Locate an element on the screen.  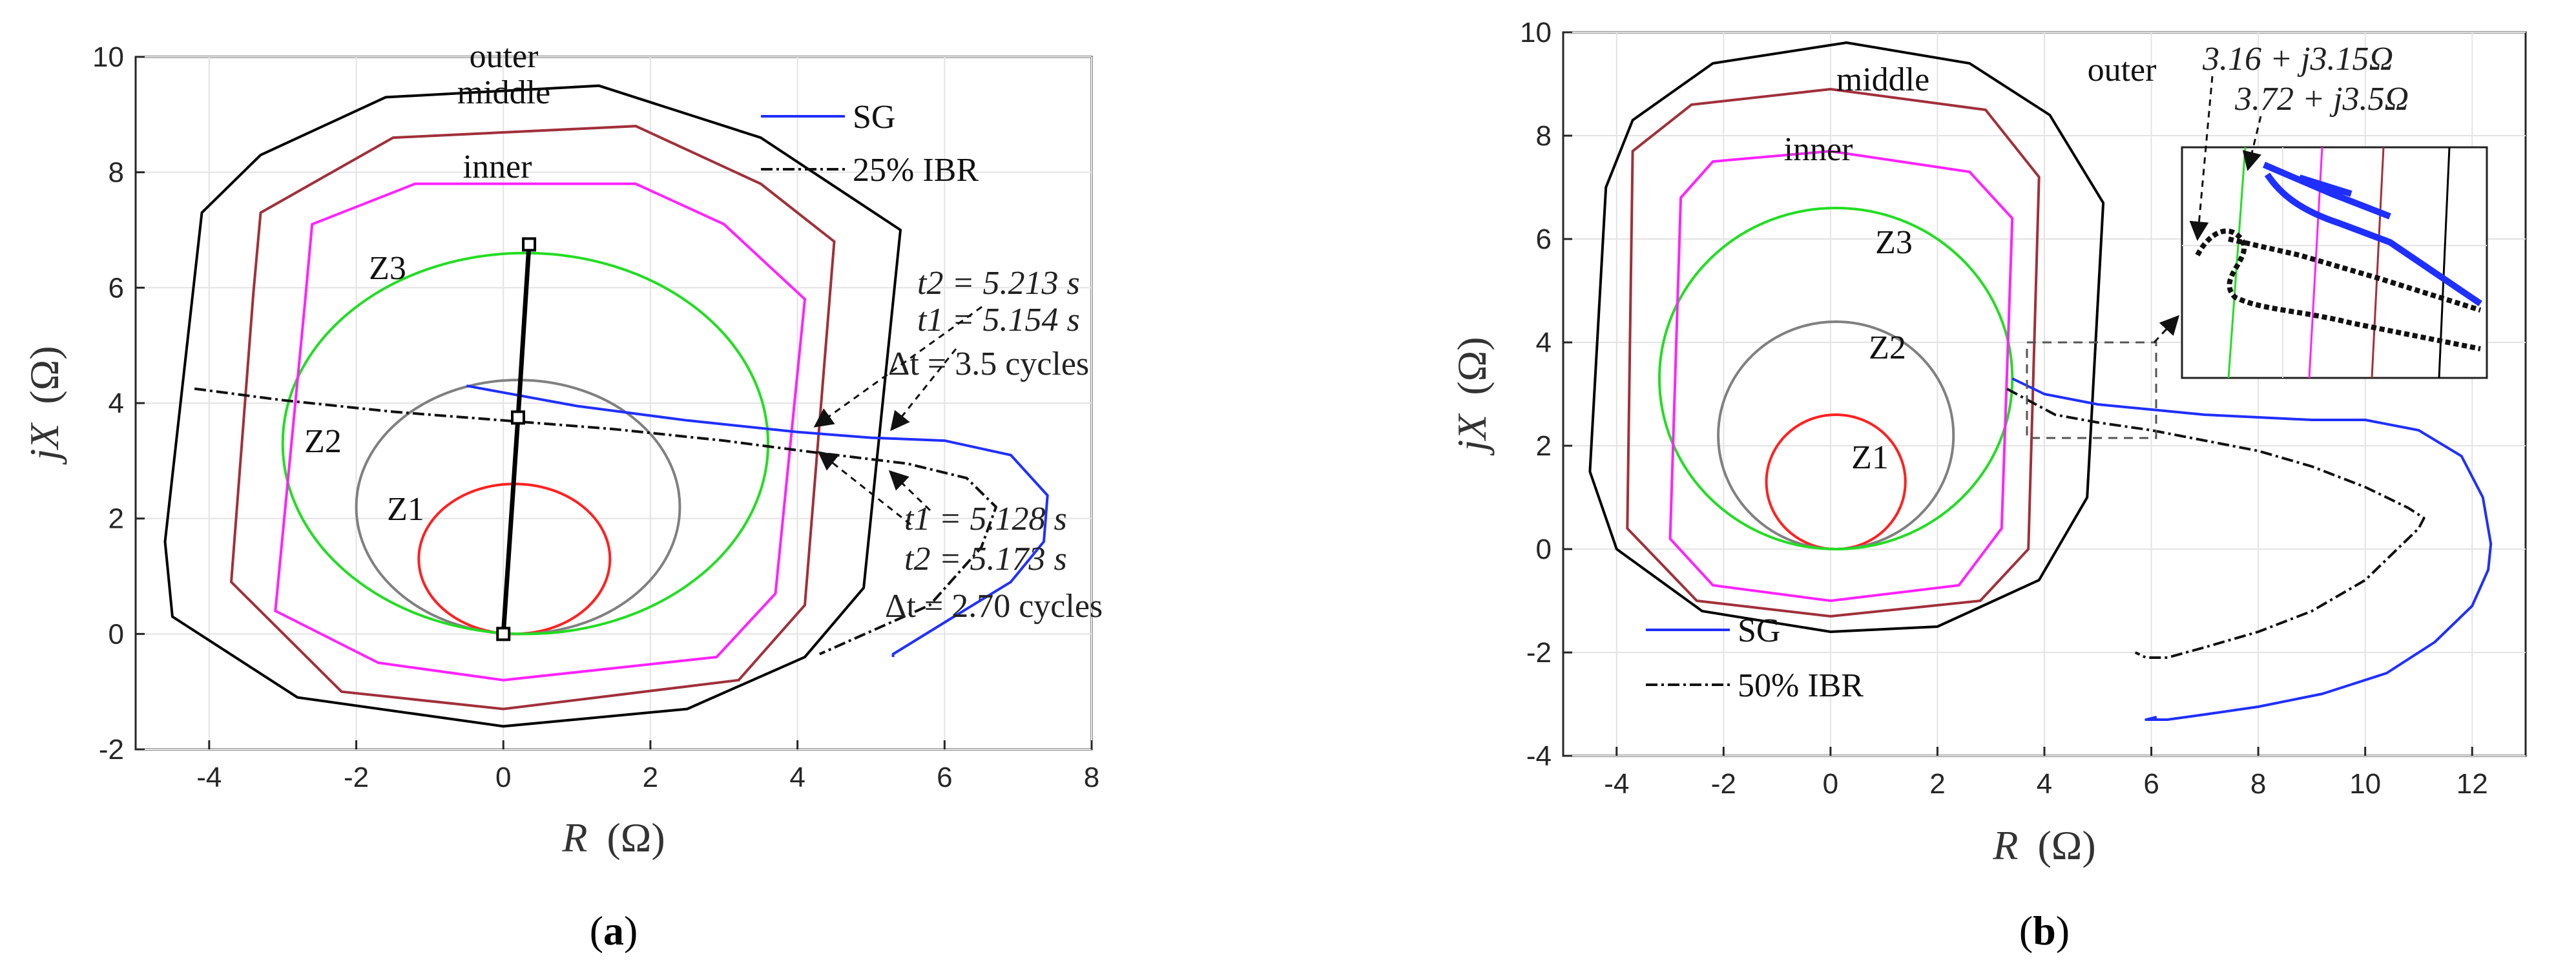
zone-outer is located at coordinates (1846, 337).